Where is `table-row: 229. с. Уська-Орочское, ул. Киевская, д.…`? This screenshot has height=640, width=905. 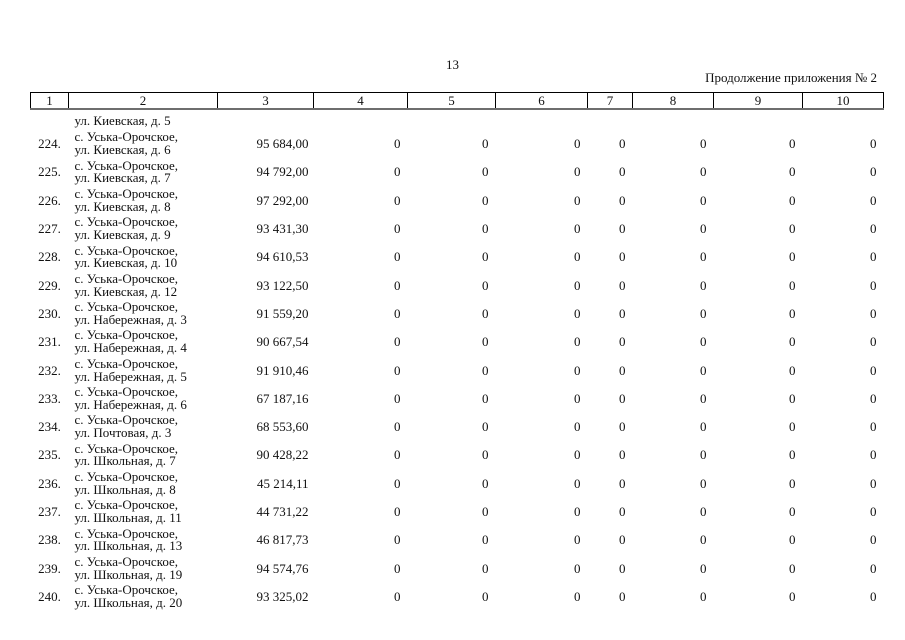 table-row: 229. с. Уська-Орочское, ул. Киевская, д.… is located at coordinates (457, 285).